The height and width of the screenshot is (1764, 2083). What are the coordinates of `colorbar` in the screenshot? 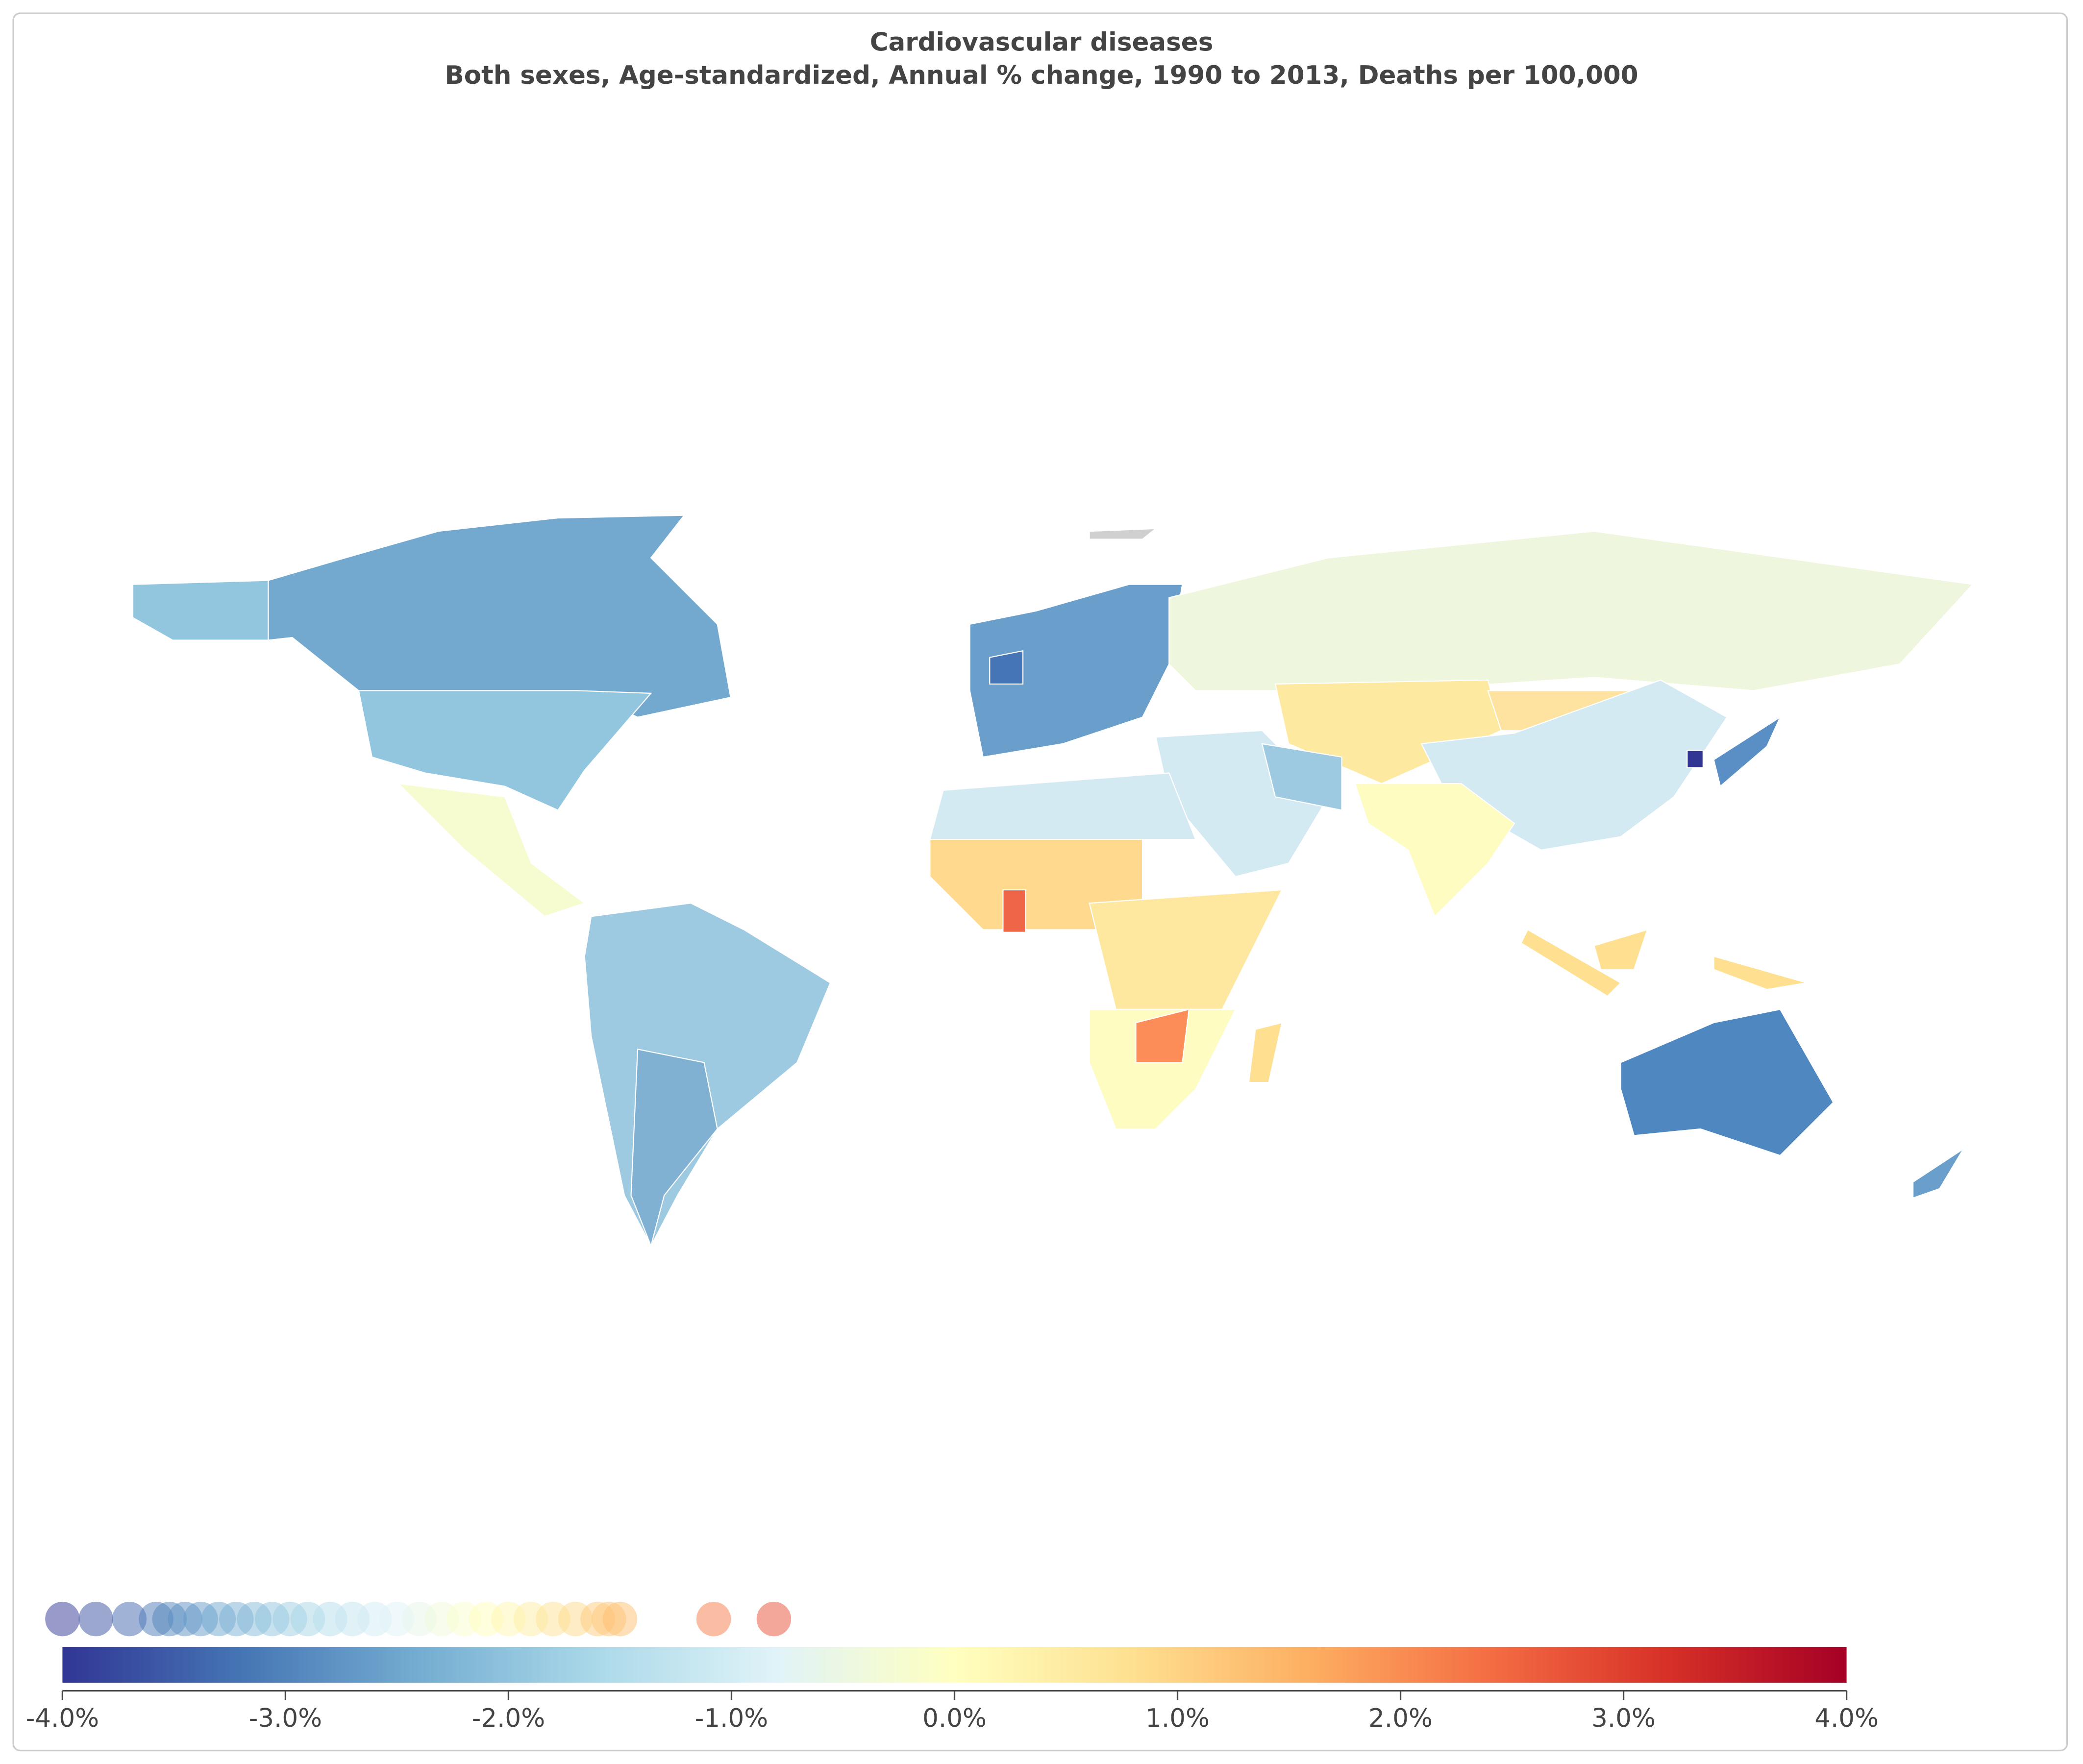 It's located at (954, 1665).